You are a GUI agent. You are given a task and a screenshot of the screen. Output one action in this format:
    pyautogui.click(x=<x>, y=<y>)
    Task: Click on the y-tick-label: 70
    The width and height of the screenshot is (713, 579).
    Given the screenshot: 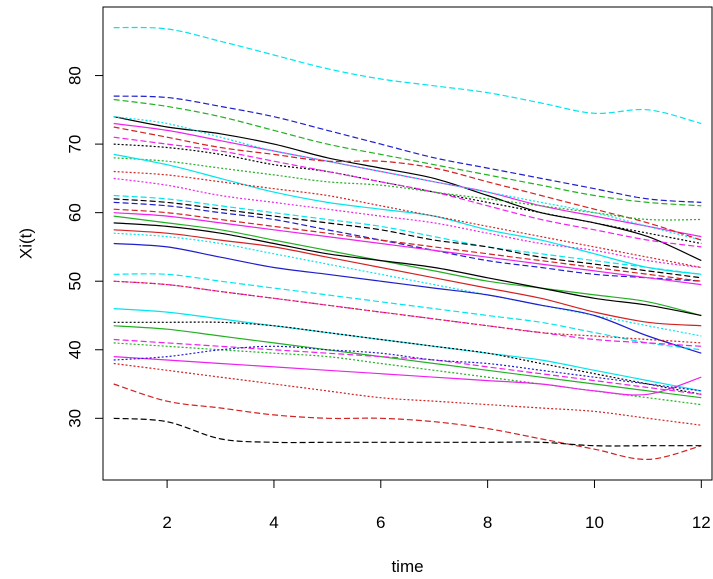 What is the action you would take?
    pyautogui.click(x=75, y=144)
    